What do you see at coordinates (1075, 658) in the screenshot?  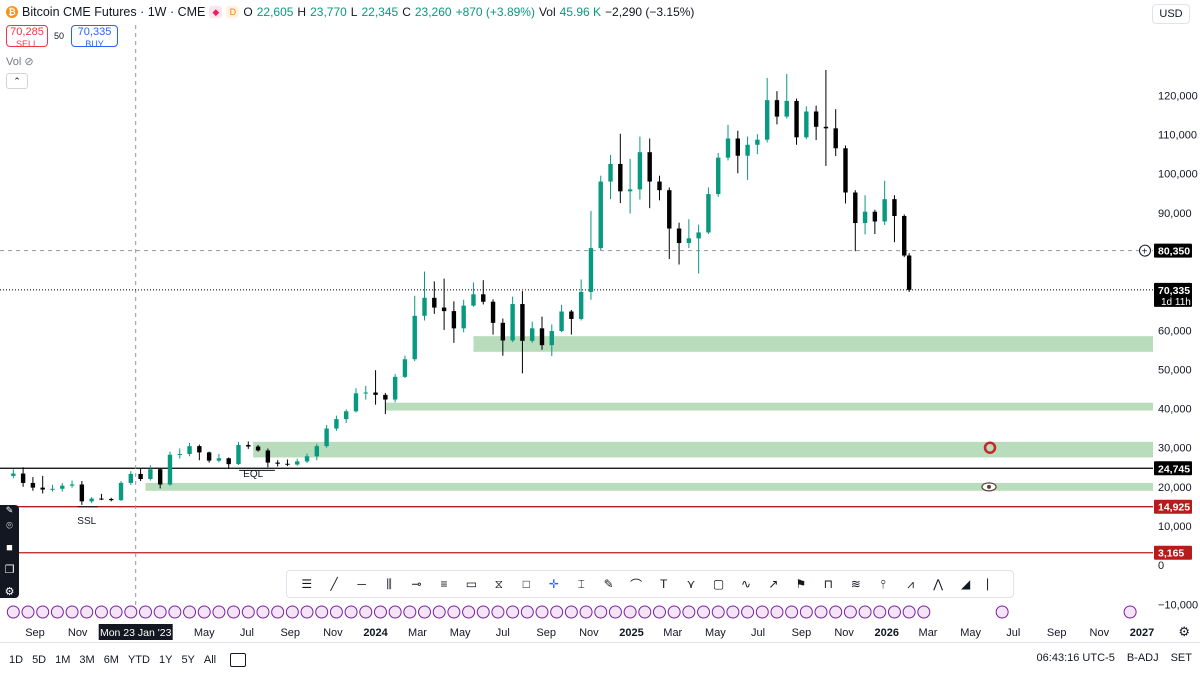 I see `clock-time: 06:43:16 UTC-5` at bounding box center [1075, 658].